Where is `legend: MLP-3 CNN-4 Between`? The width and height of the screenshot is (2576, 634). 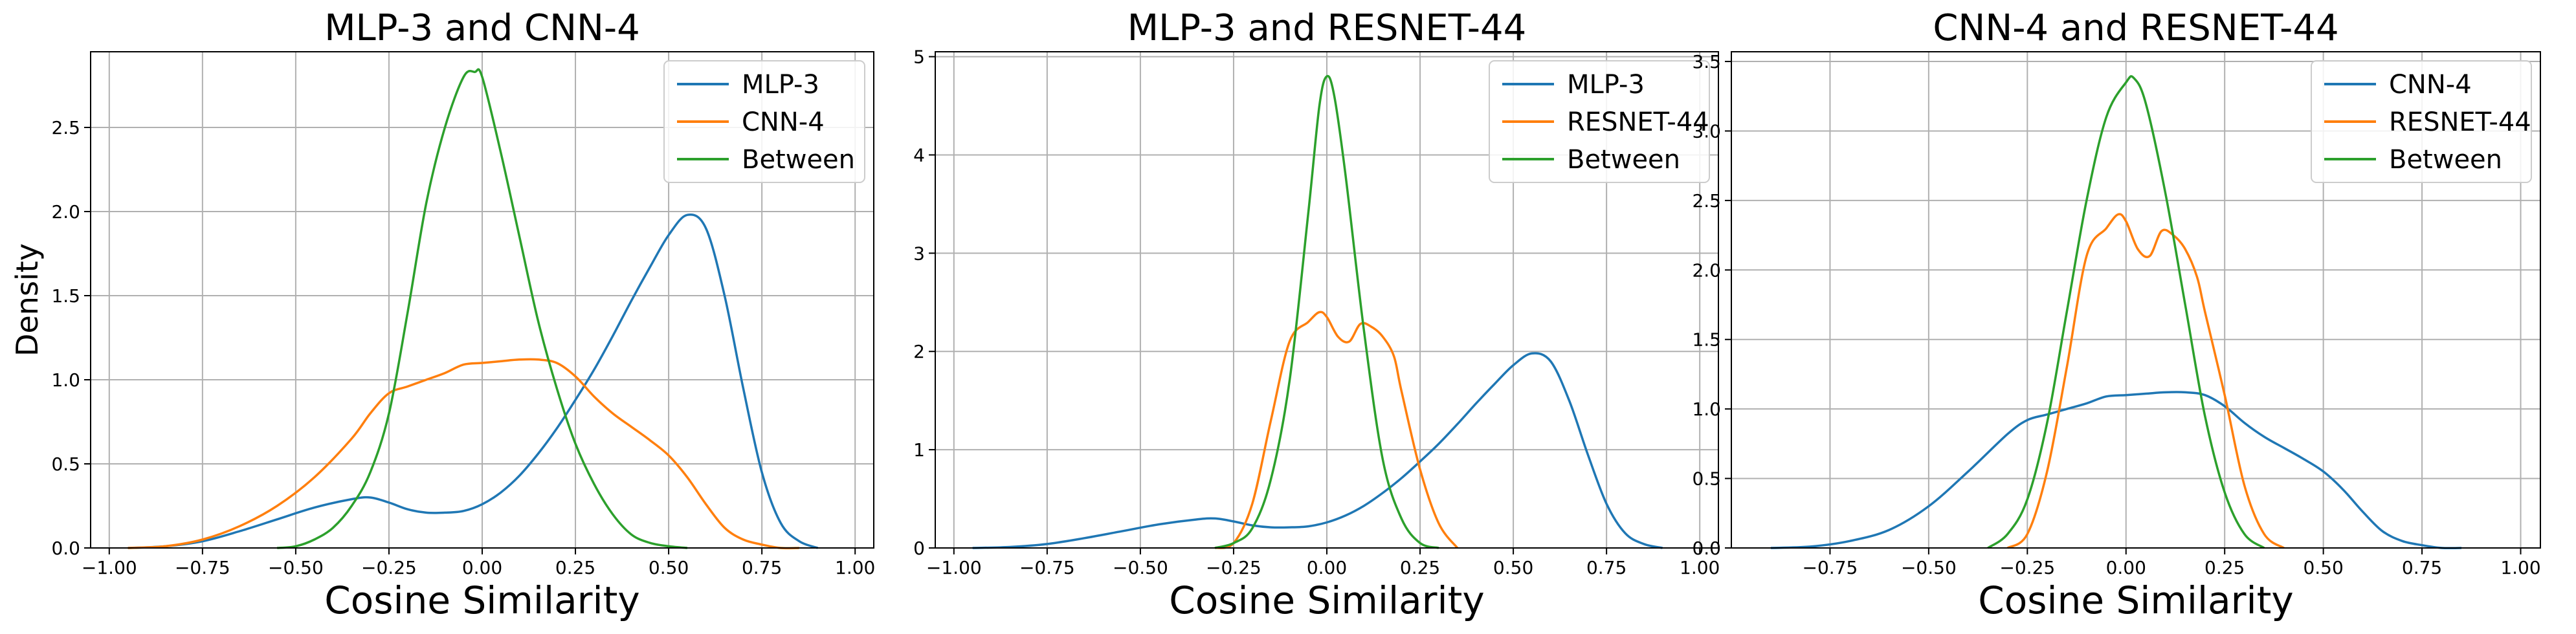 legend: MLP-3 CNN-4 Between is located at coordinates (764, 121).